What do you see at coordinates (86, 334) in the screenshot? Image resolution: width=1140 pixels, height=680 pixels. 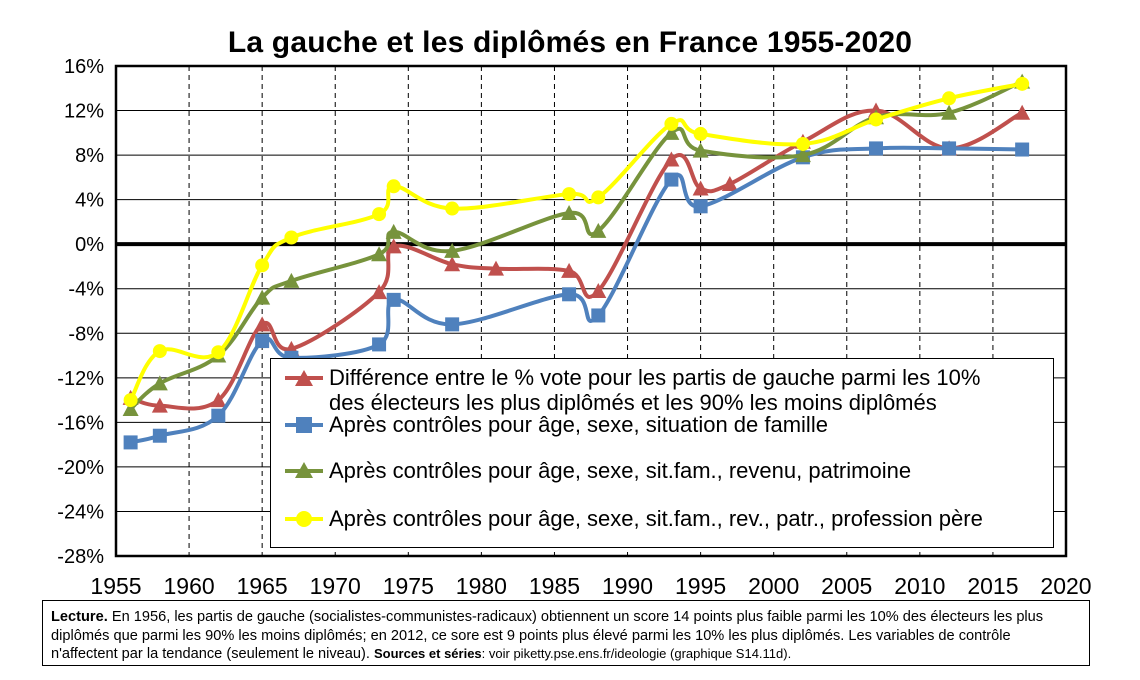 I see `y-tick-label: -8%` at bounding box center [86, 334].